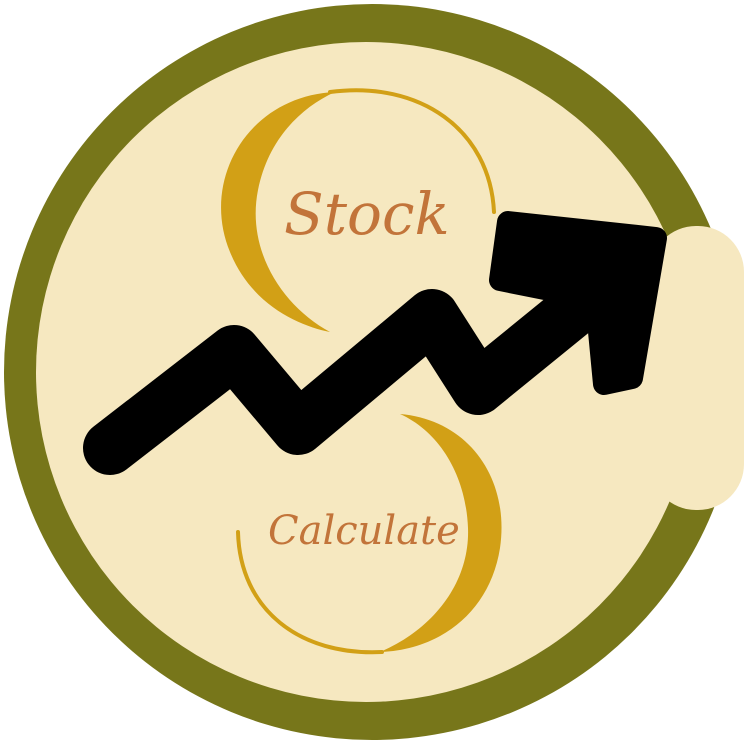 The height and width of the screenshot is (744, 744). Describe the element at coordinates (367, 214) in the screenshot. I see `logo-word-stock: Stock` at that location.